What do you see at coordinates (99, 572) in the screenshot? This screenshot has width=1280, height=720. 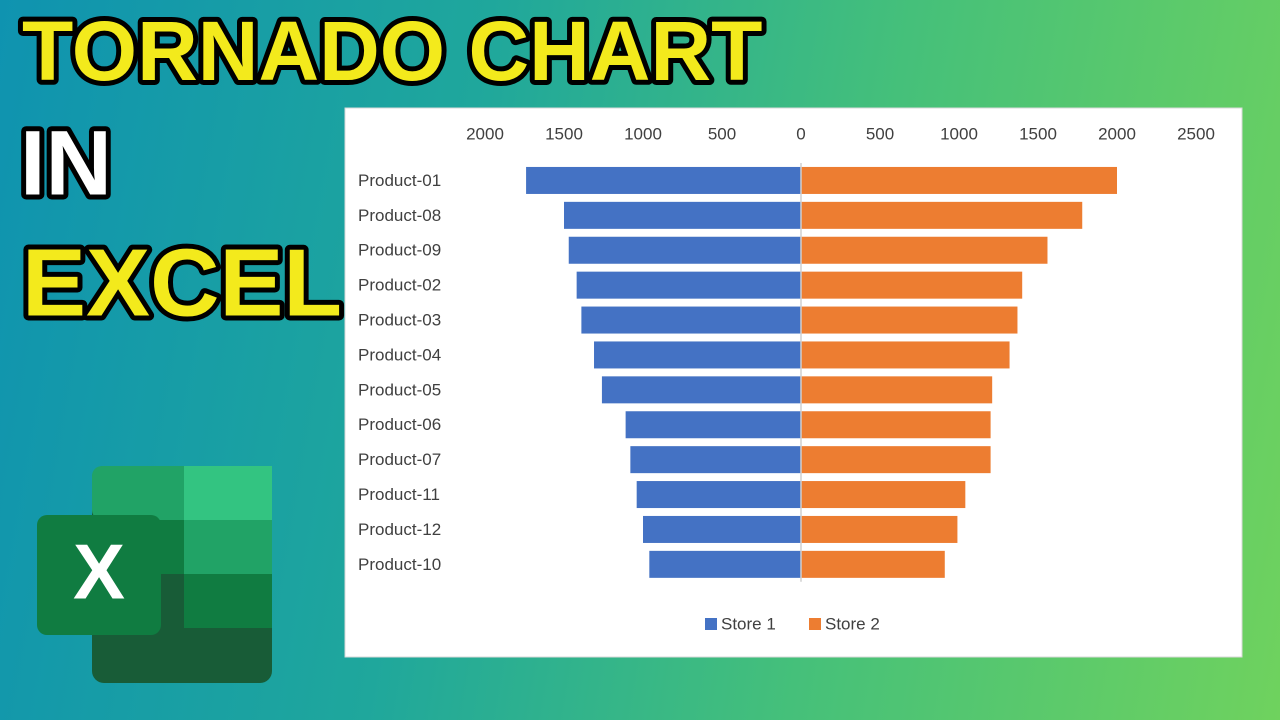 I see `logo-letter: X` at bounding box center [99, 572].